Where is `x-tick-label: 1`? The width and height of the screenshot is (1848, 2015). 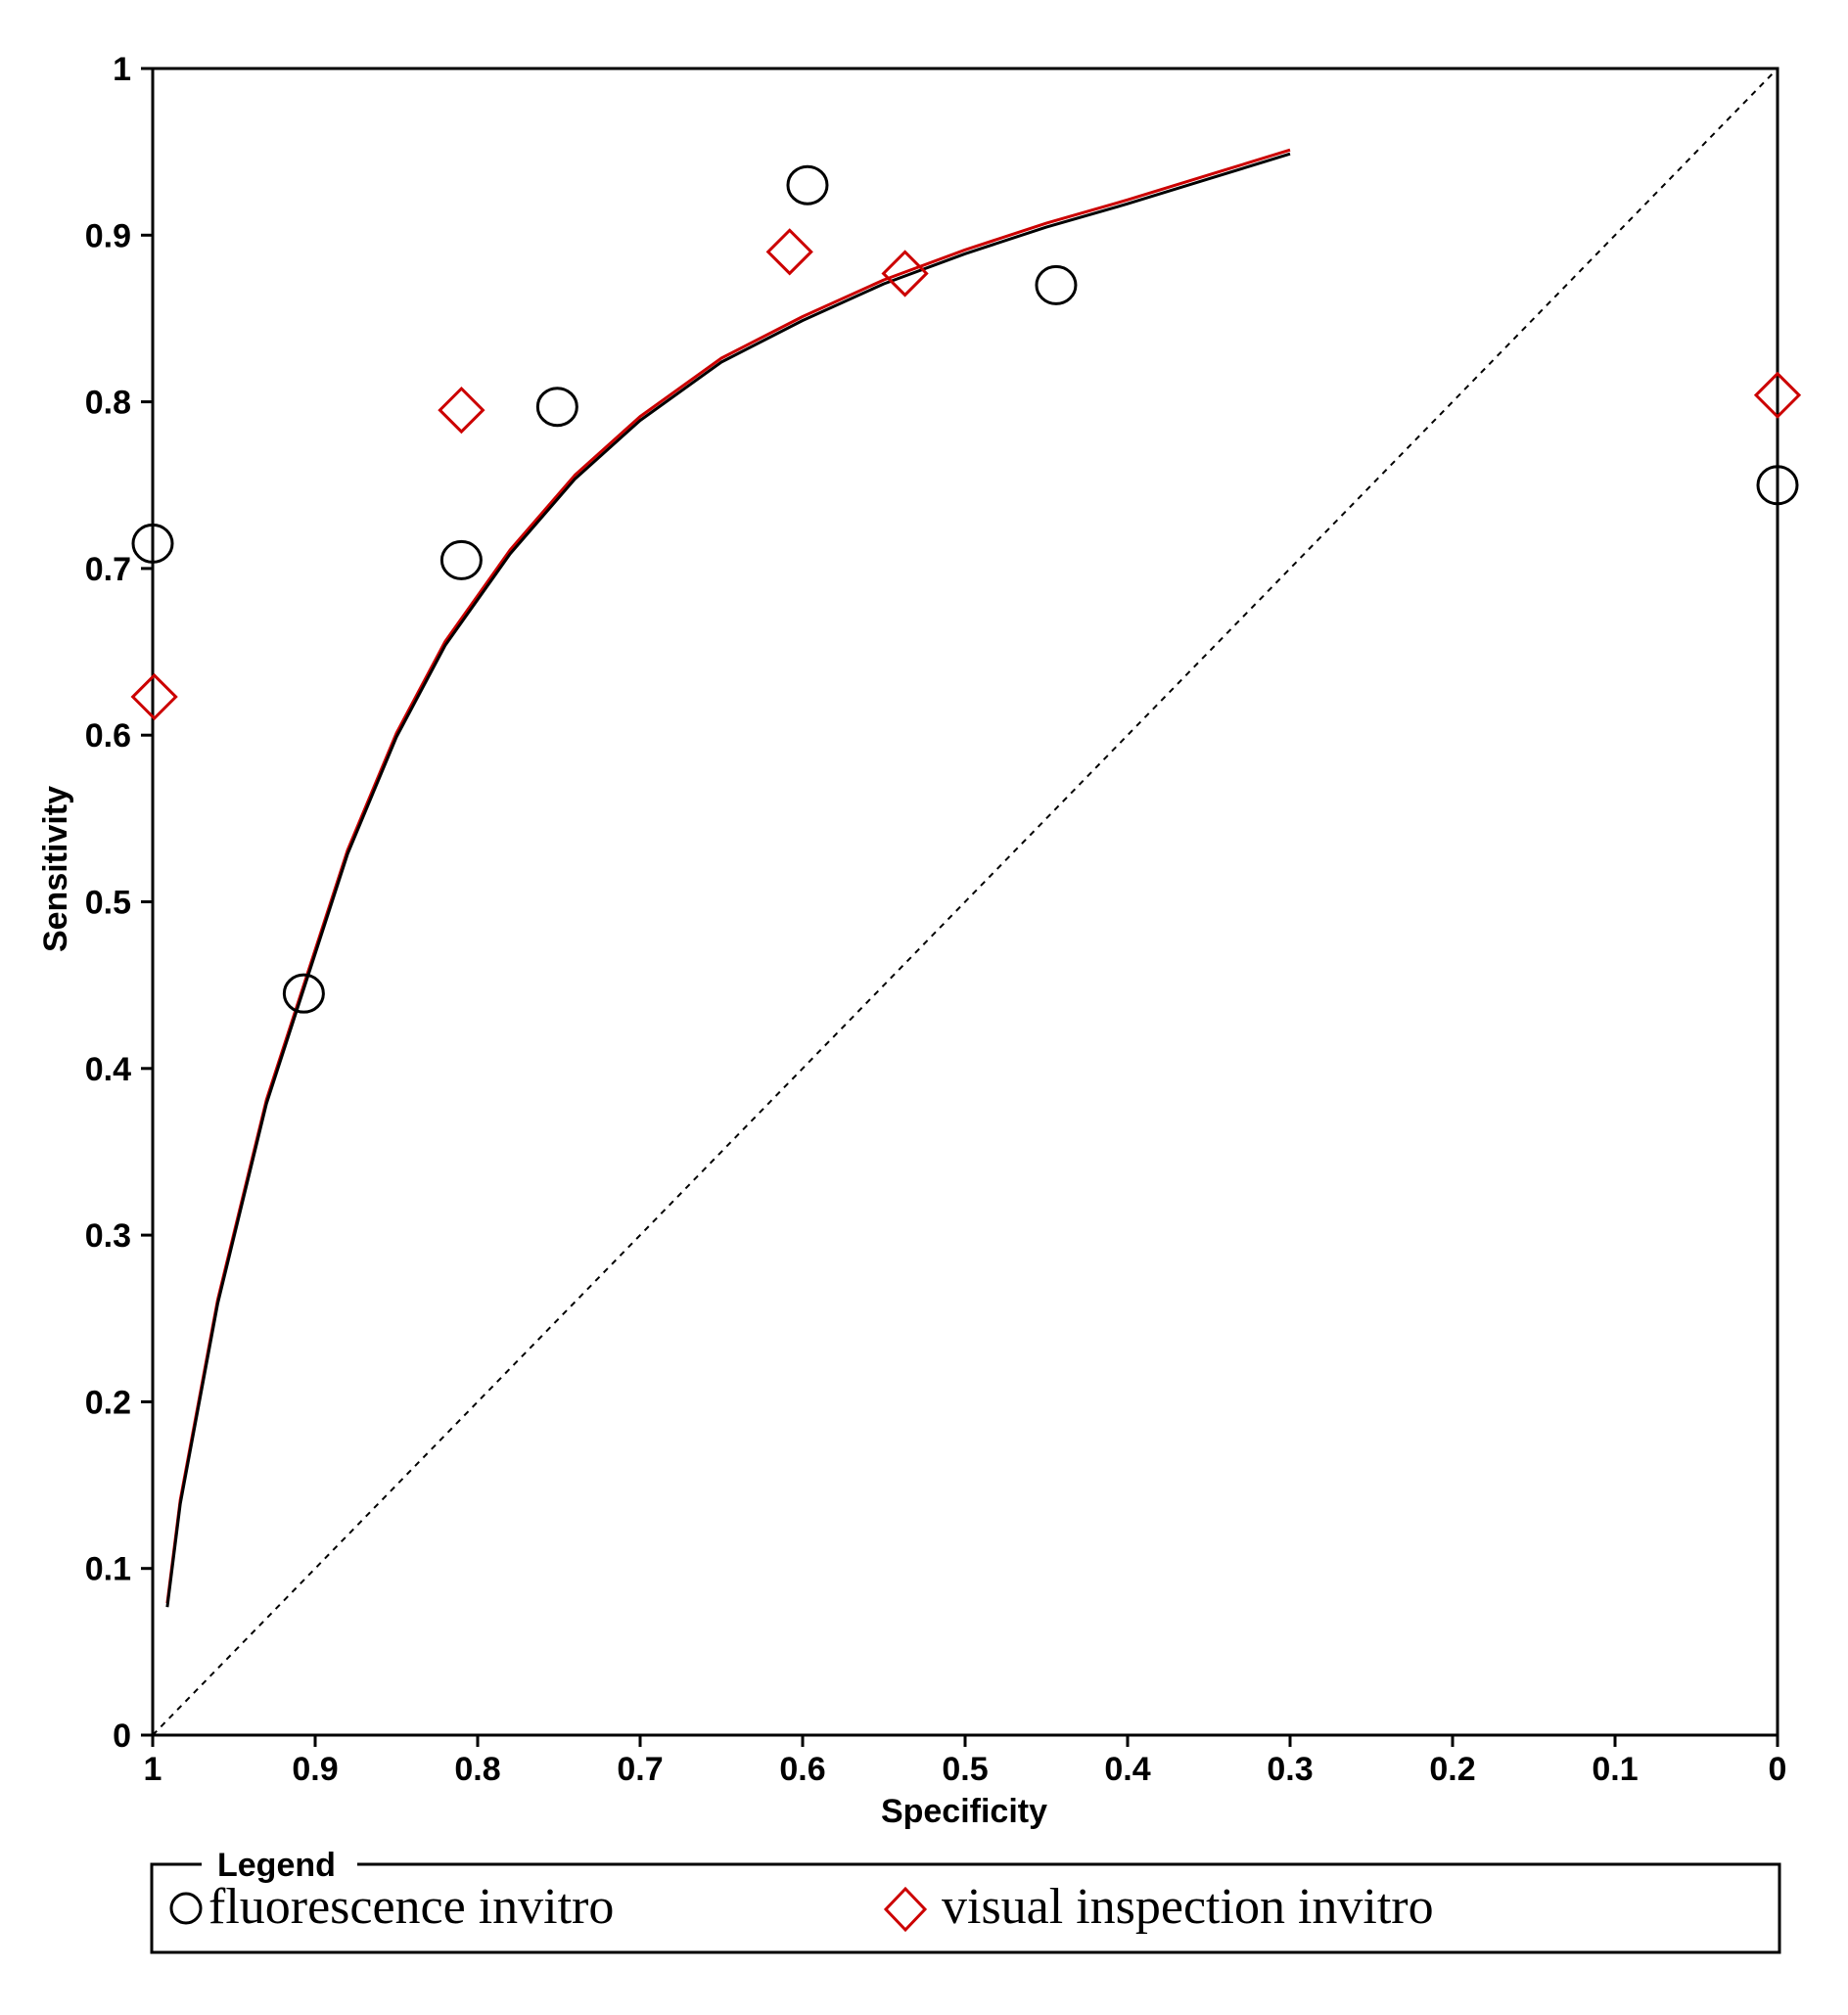 x-tick-label: 1 is located at coordinates (153, 1770).